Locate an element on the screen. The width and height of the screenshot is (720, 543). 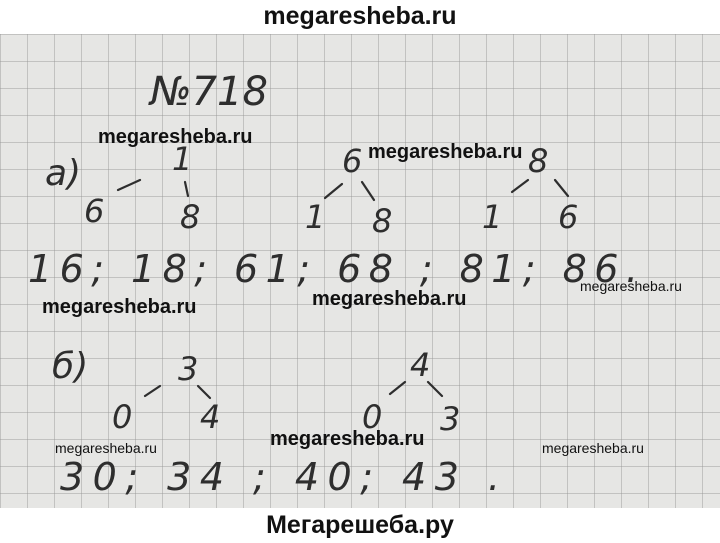
part-a-answer: 16; 18; 61; 68 ; 81; 86. is located at coordinates (333, 269).